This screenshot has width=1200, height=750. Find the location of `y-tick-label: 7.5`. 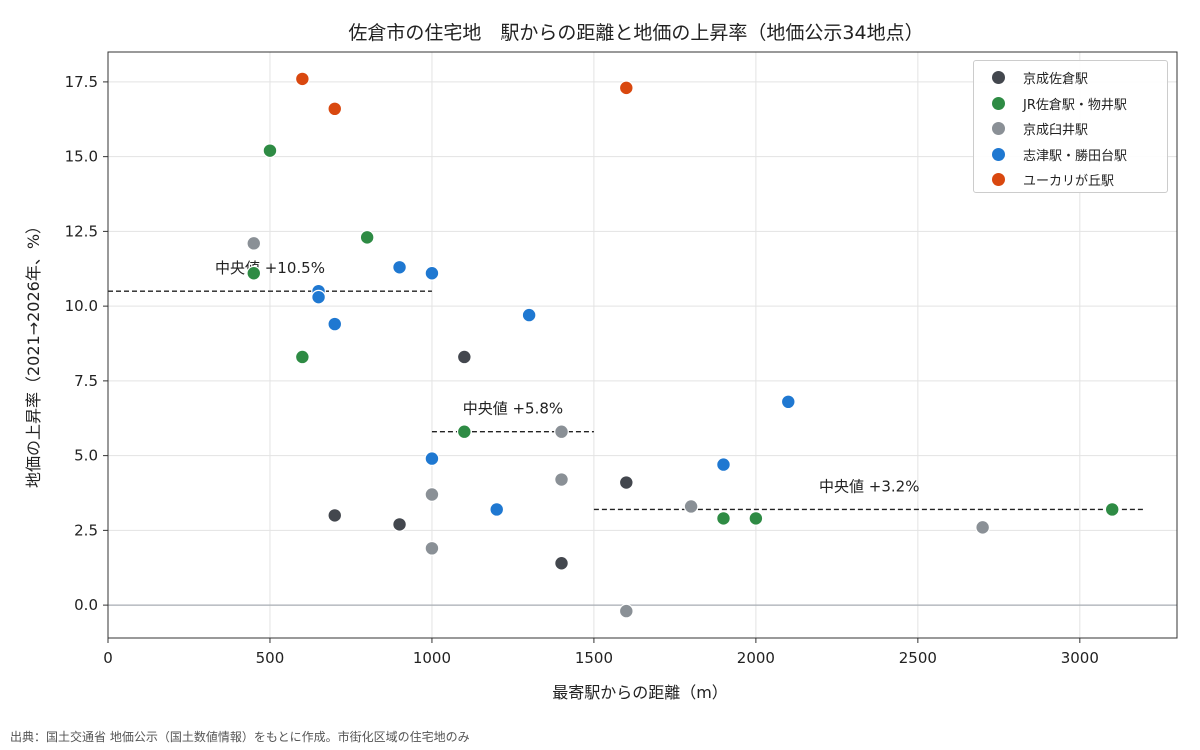

y-tick-label: 7.5 is located at coordinates (86, 381).